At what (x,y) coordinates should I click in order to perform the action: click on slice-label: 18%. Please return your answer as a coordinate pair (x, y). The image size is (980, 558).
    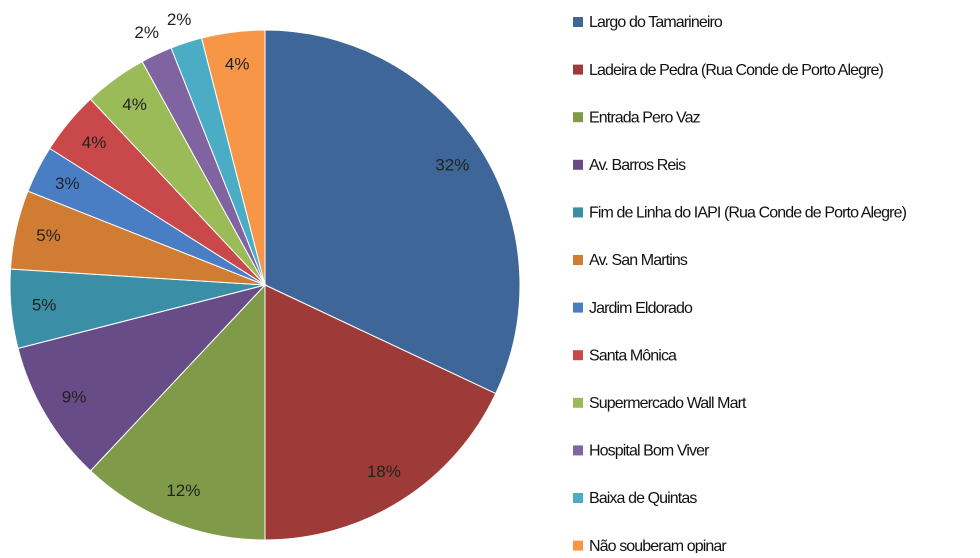
    Looking at the image, I should click on (384, 471).